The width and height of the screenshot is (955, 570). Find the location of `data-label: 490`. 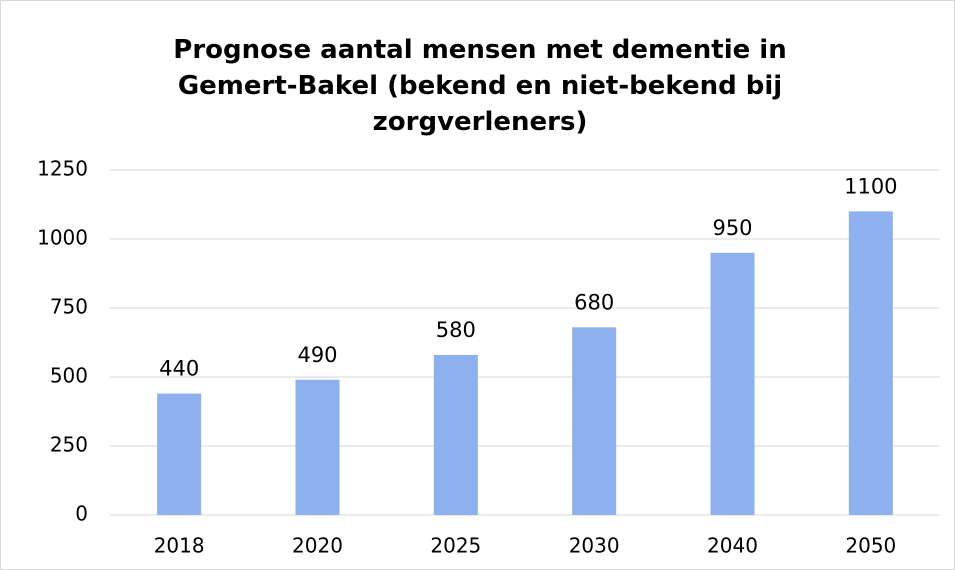

data-label: 490 is located at coordinates (317, 355).